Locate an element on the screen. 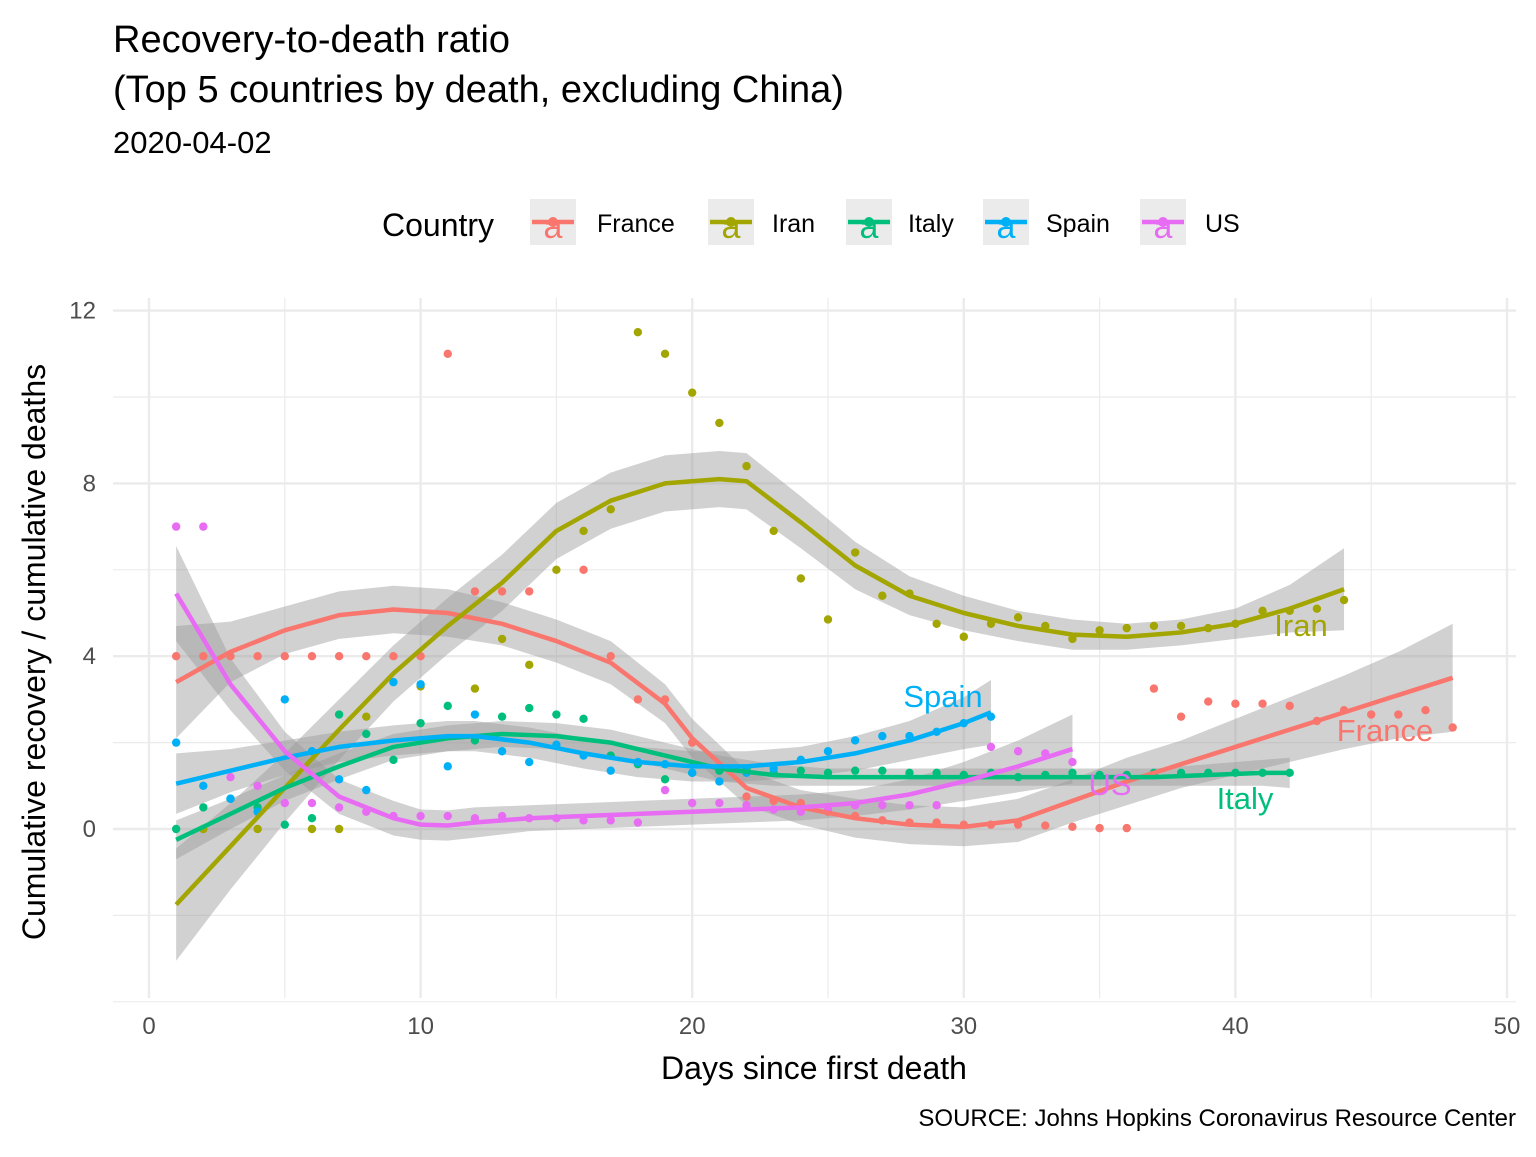  y-tick-label: 12 is located at coordinates (82, 311).